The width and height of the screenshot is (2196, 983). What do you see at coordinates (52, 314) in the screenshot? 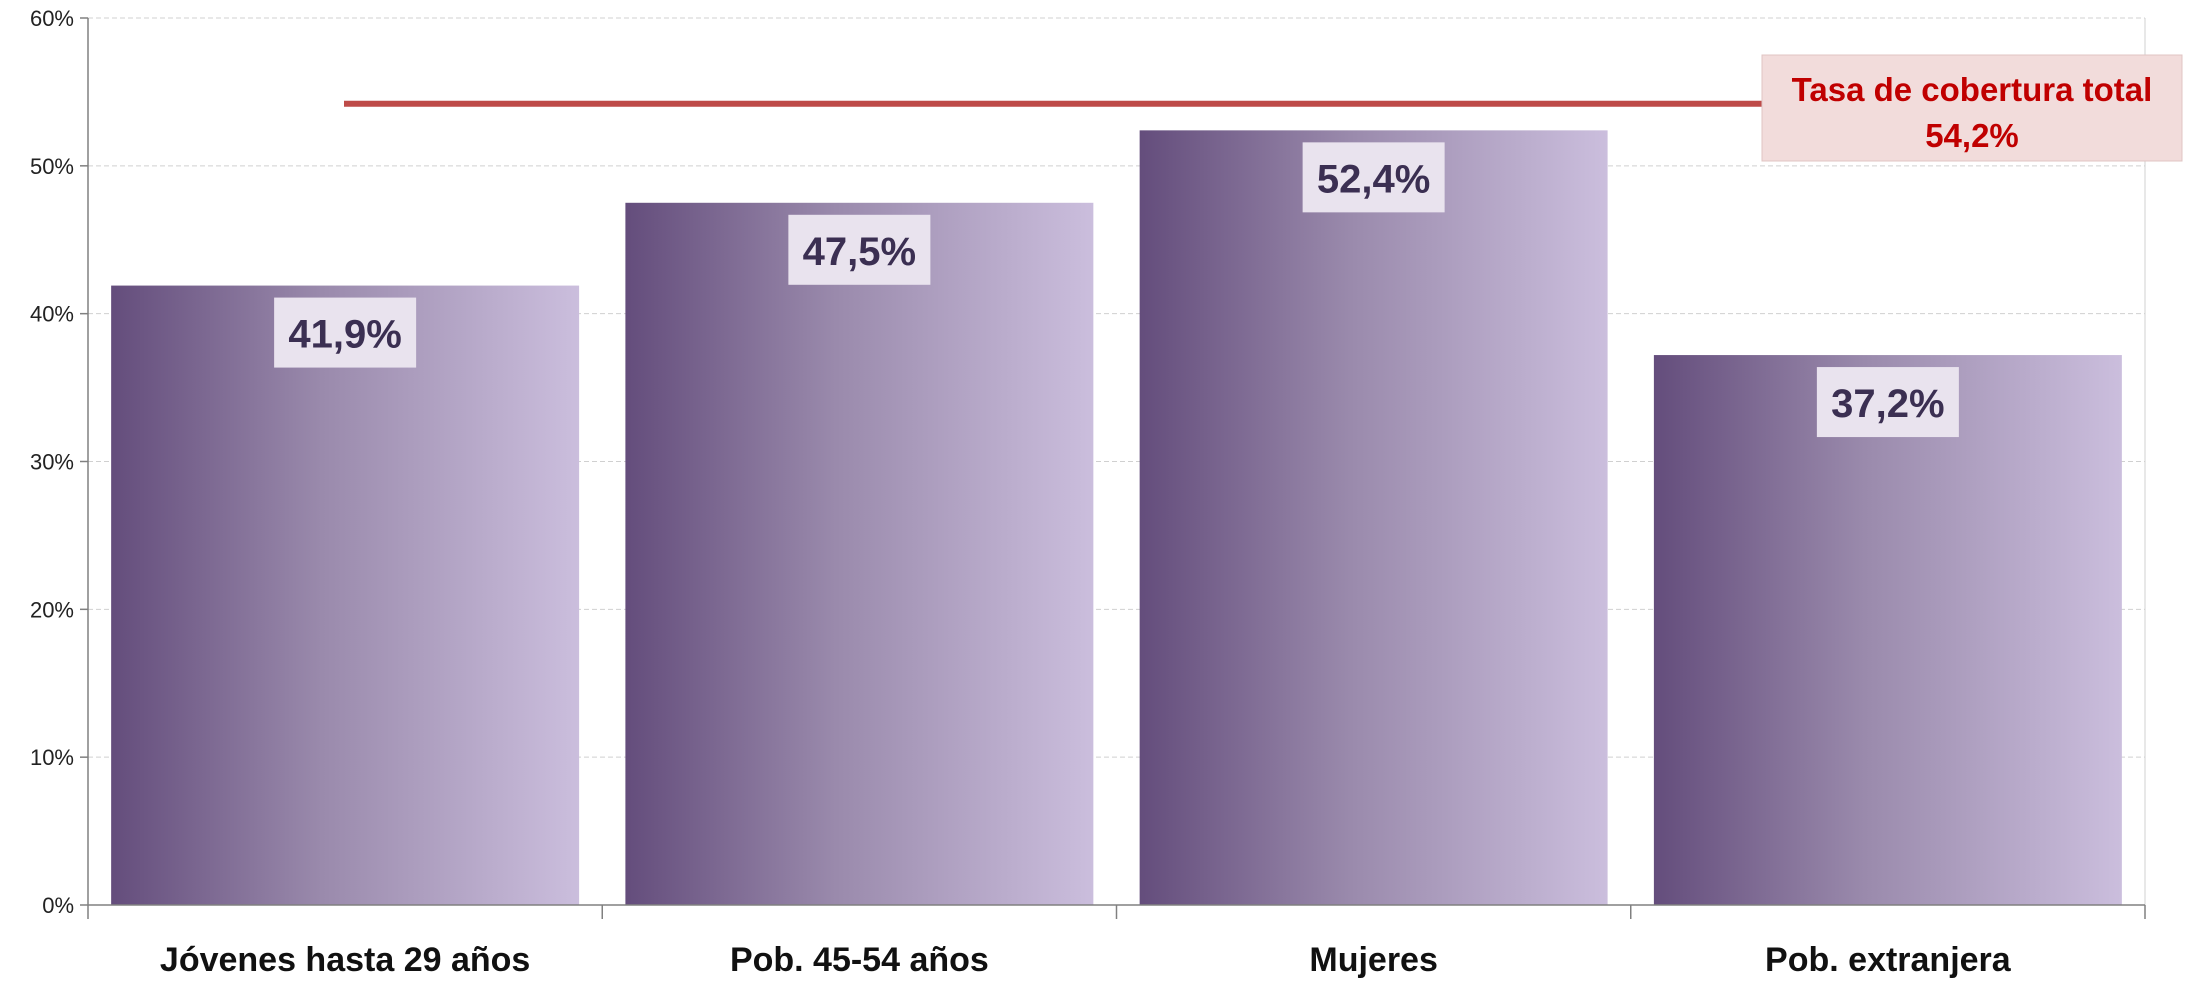
I see `y-tick-label: 40%` at bounding box center [52, 314].